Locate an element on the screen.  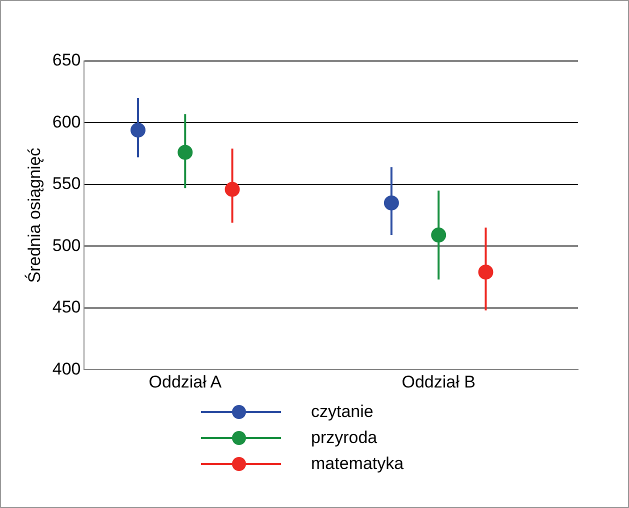
y-tick-label: 400 is located at coordinates (66, 368).